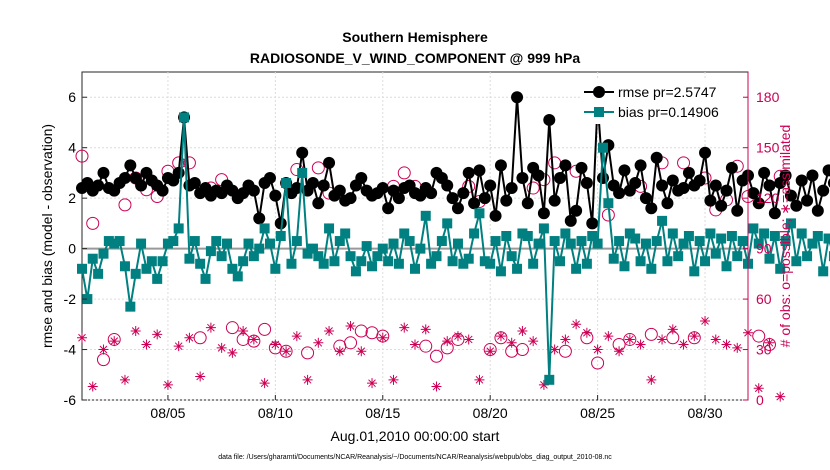 This screenshot has width=830, height=470. Describe the element at coordinates (275, 413) in the screenshot. I see `x-tick-label-1: 08/10` at that location.